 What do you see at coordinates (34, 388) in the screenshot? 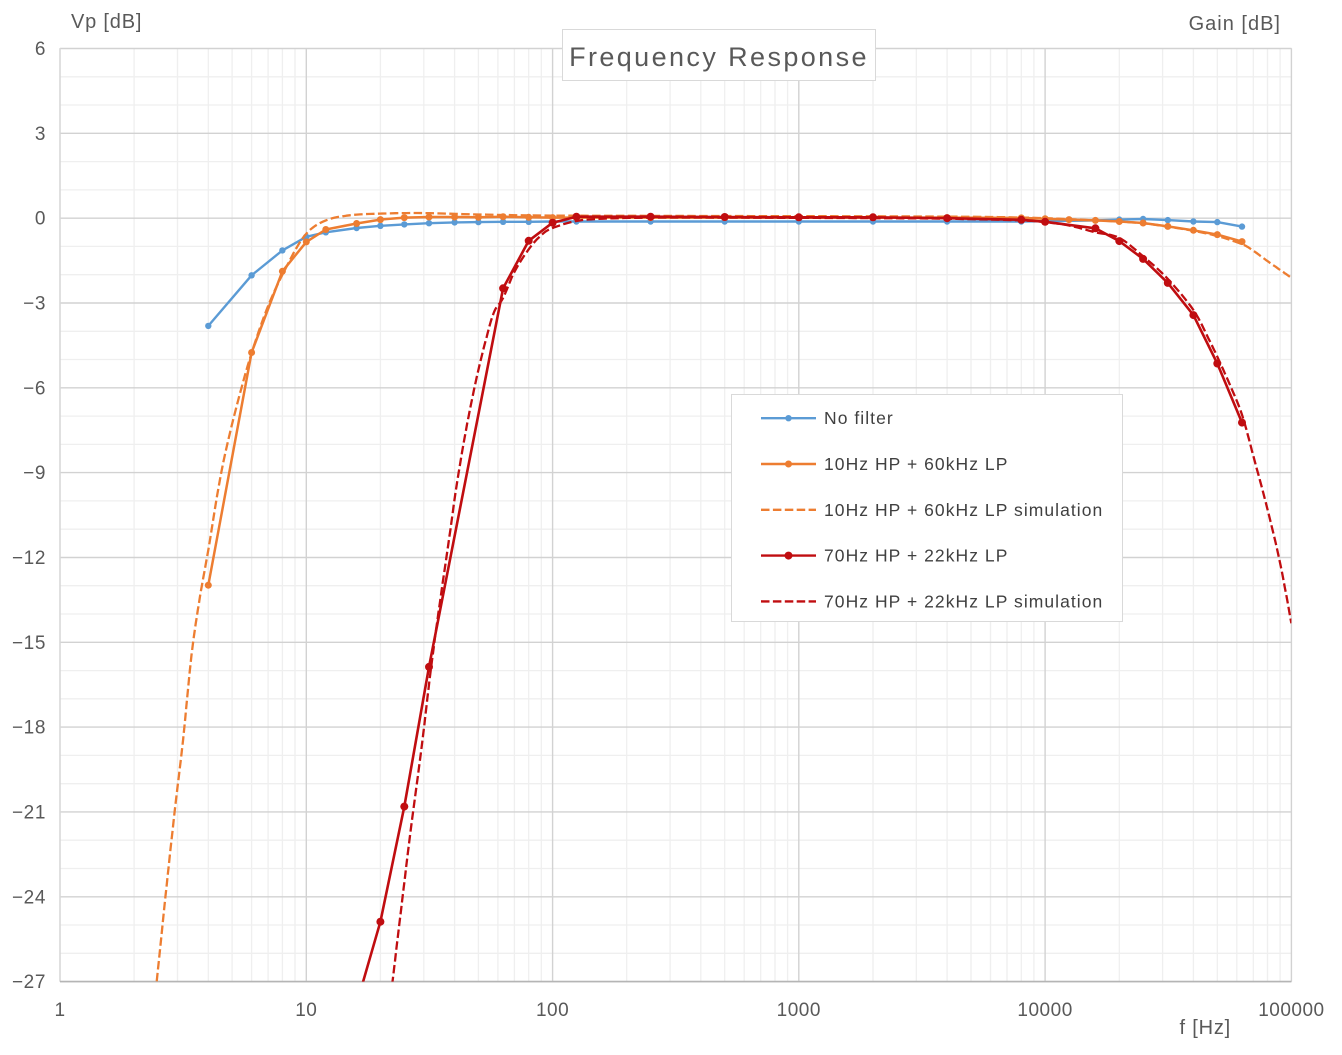
I see `svg-text: −6` at bounding box center [34, 388].